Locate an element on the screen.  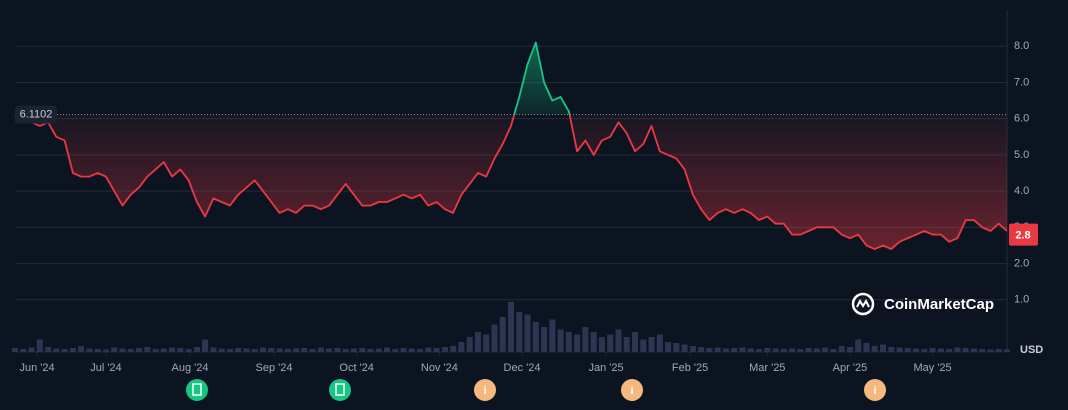
x-tick-label: Jan '25 is located at coordinates (605, 368).